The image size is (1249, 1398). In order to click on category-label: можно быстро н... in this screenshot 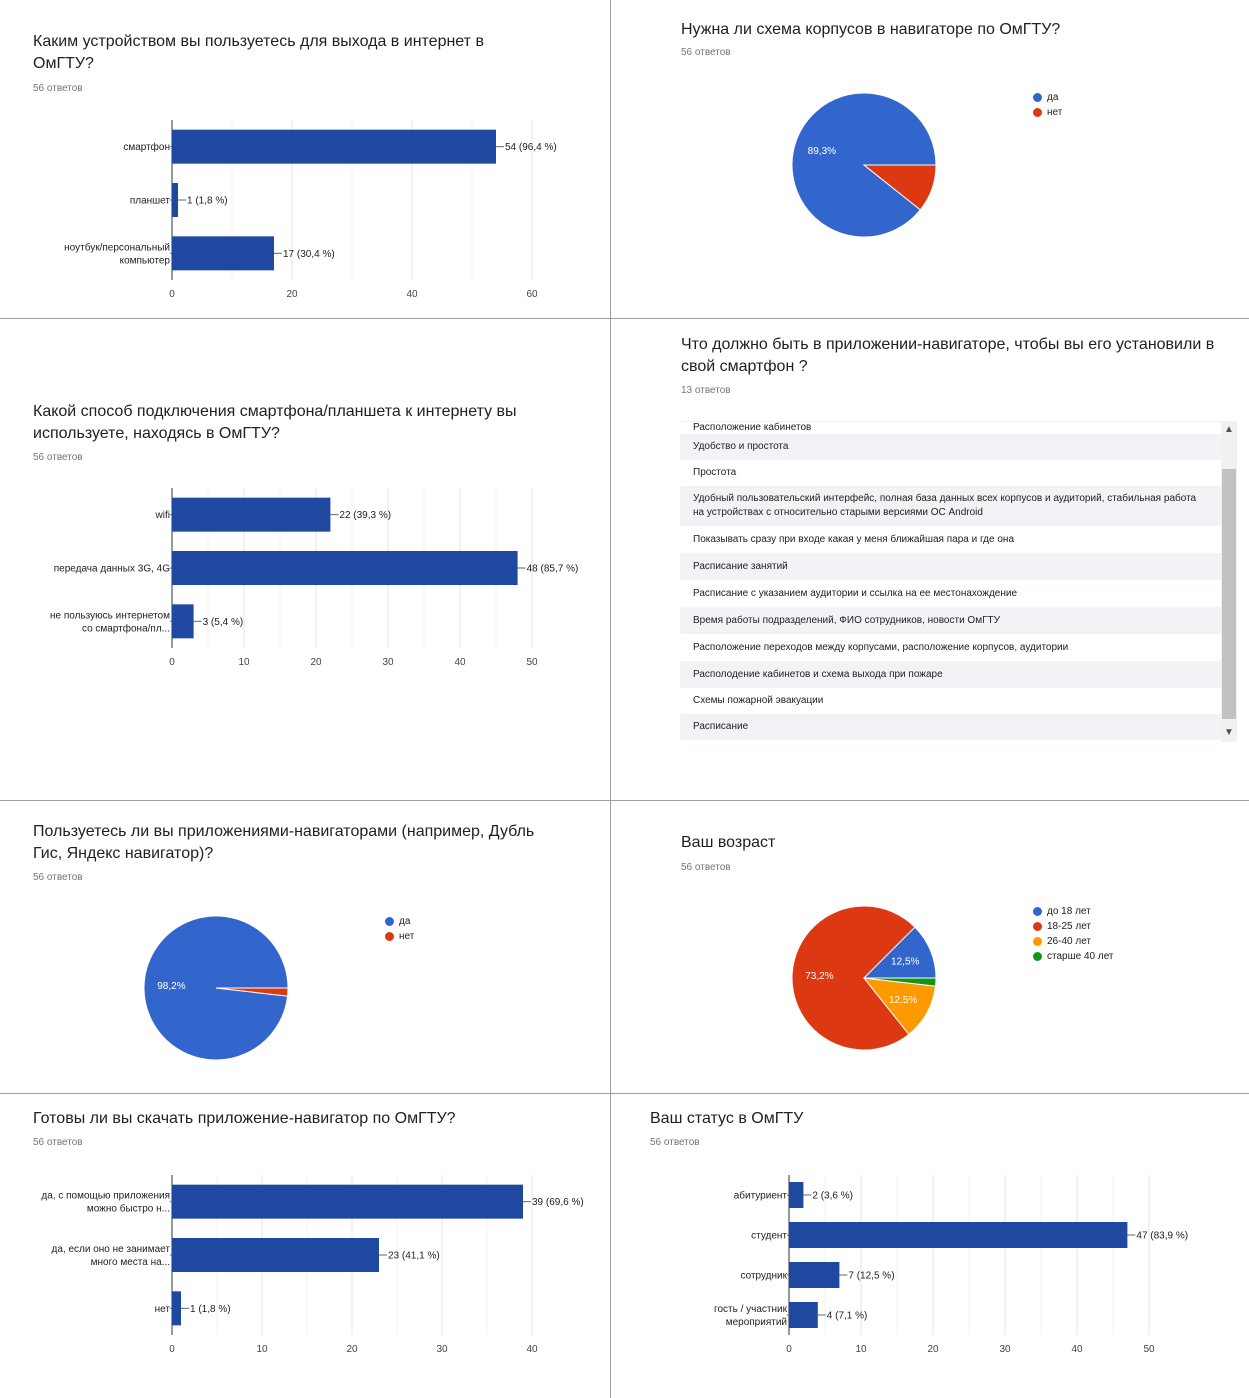, I will do `click(128, 1209)`.